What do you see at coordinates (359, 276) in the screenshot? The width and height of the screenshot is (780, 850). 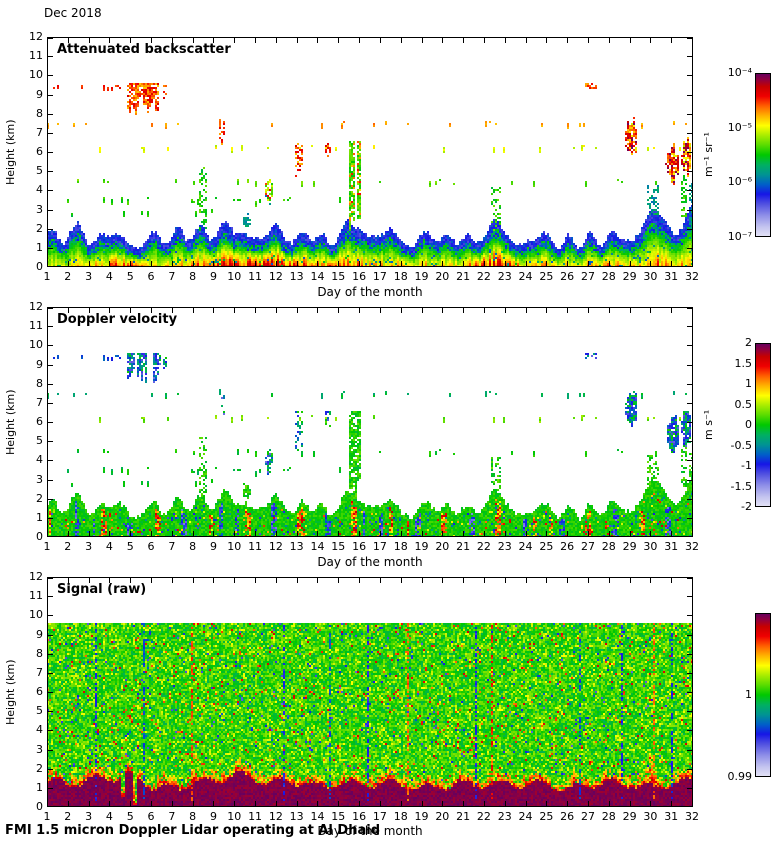 I see `x-tick-label: 16` at bounding box center [359, 276].